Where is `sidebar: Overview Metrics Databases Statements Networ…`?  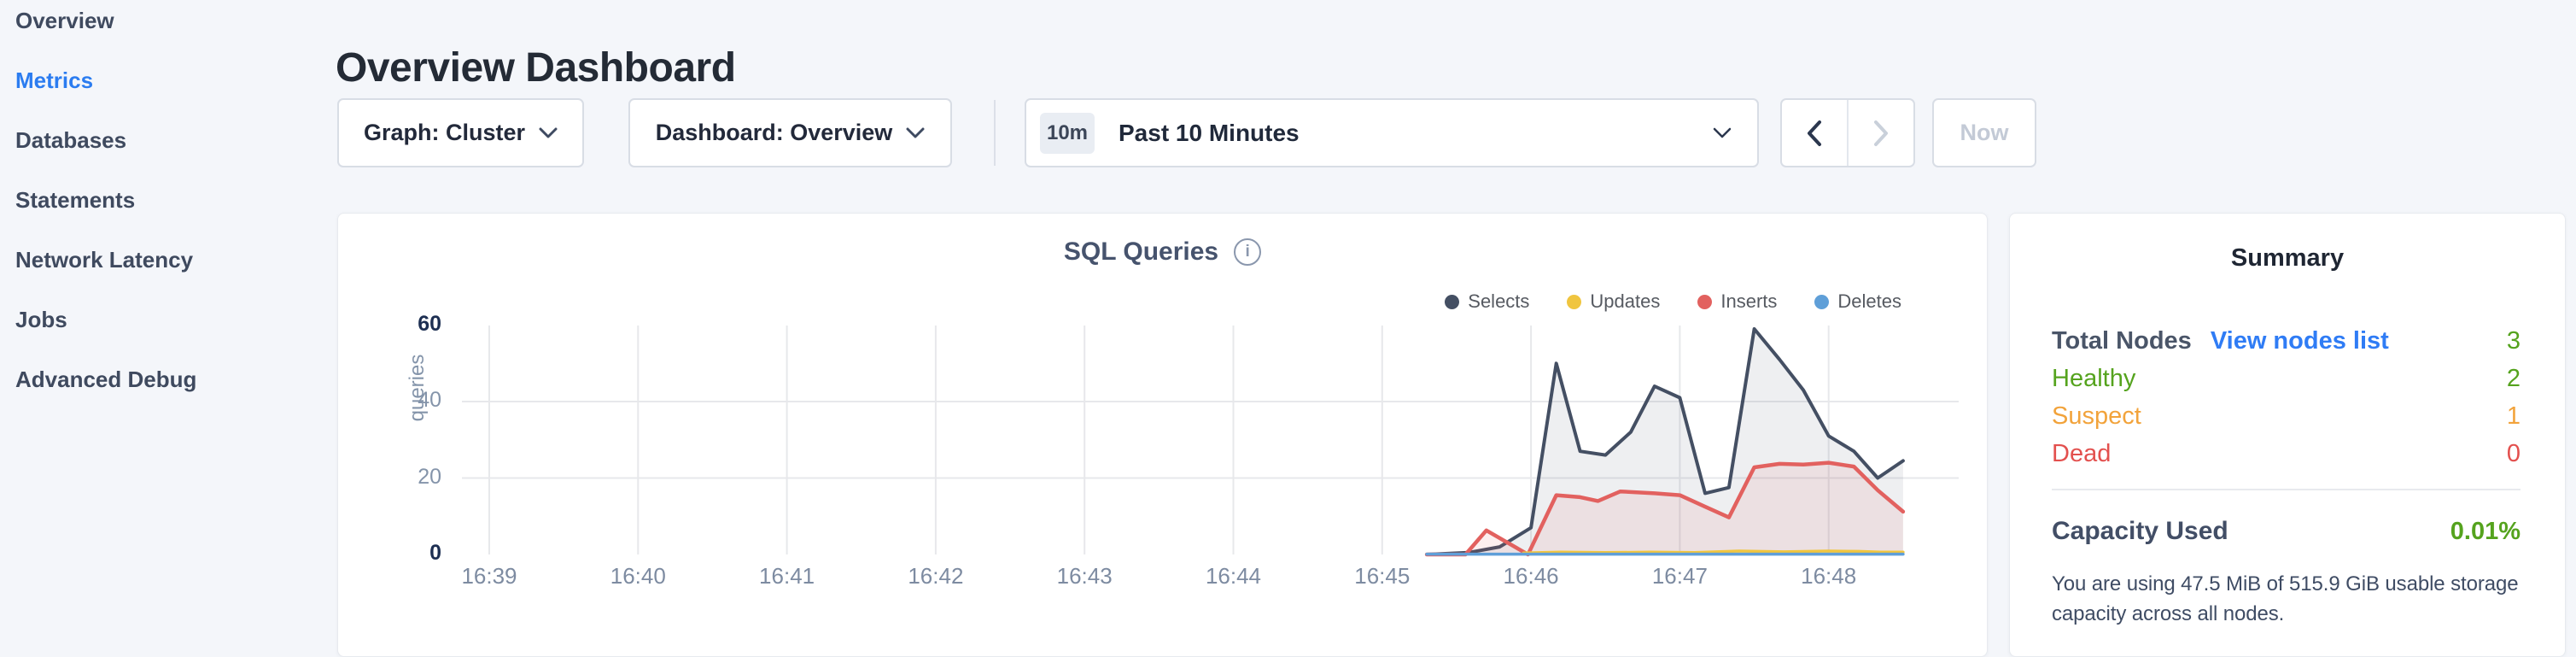
sidebar: Overview Metrics Databases Statements Networ… is located at coordinates (168, 312).